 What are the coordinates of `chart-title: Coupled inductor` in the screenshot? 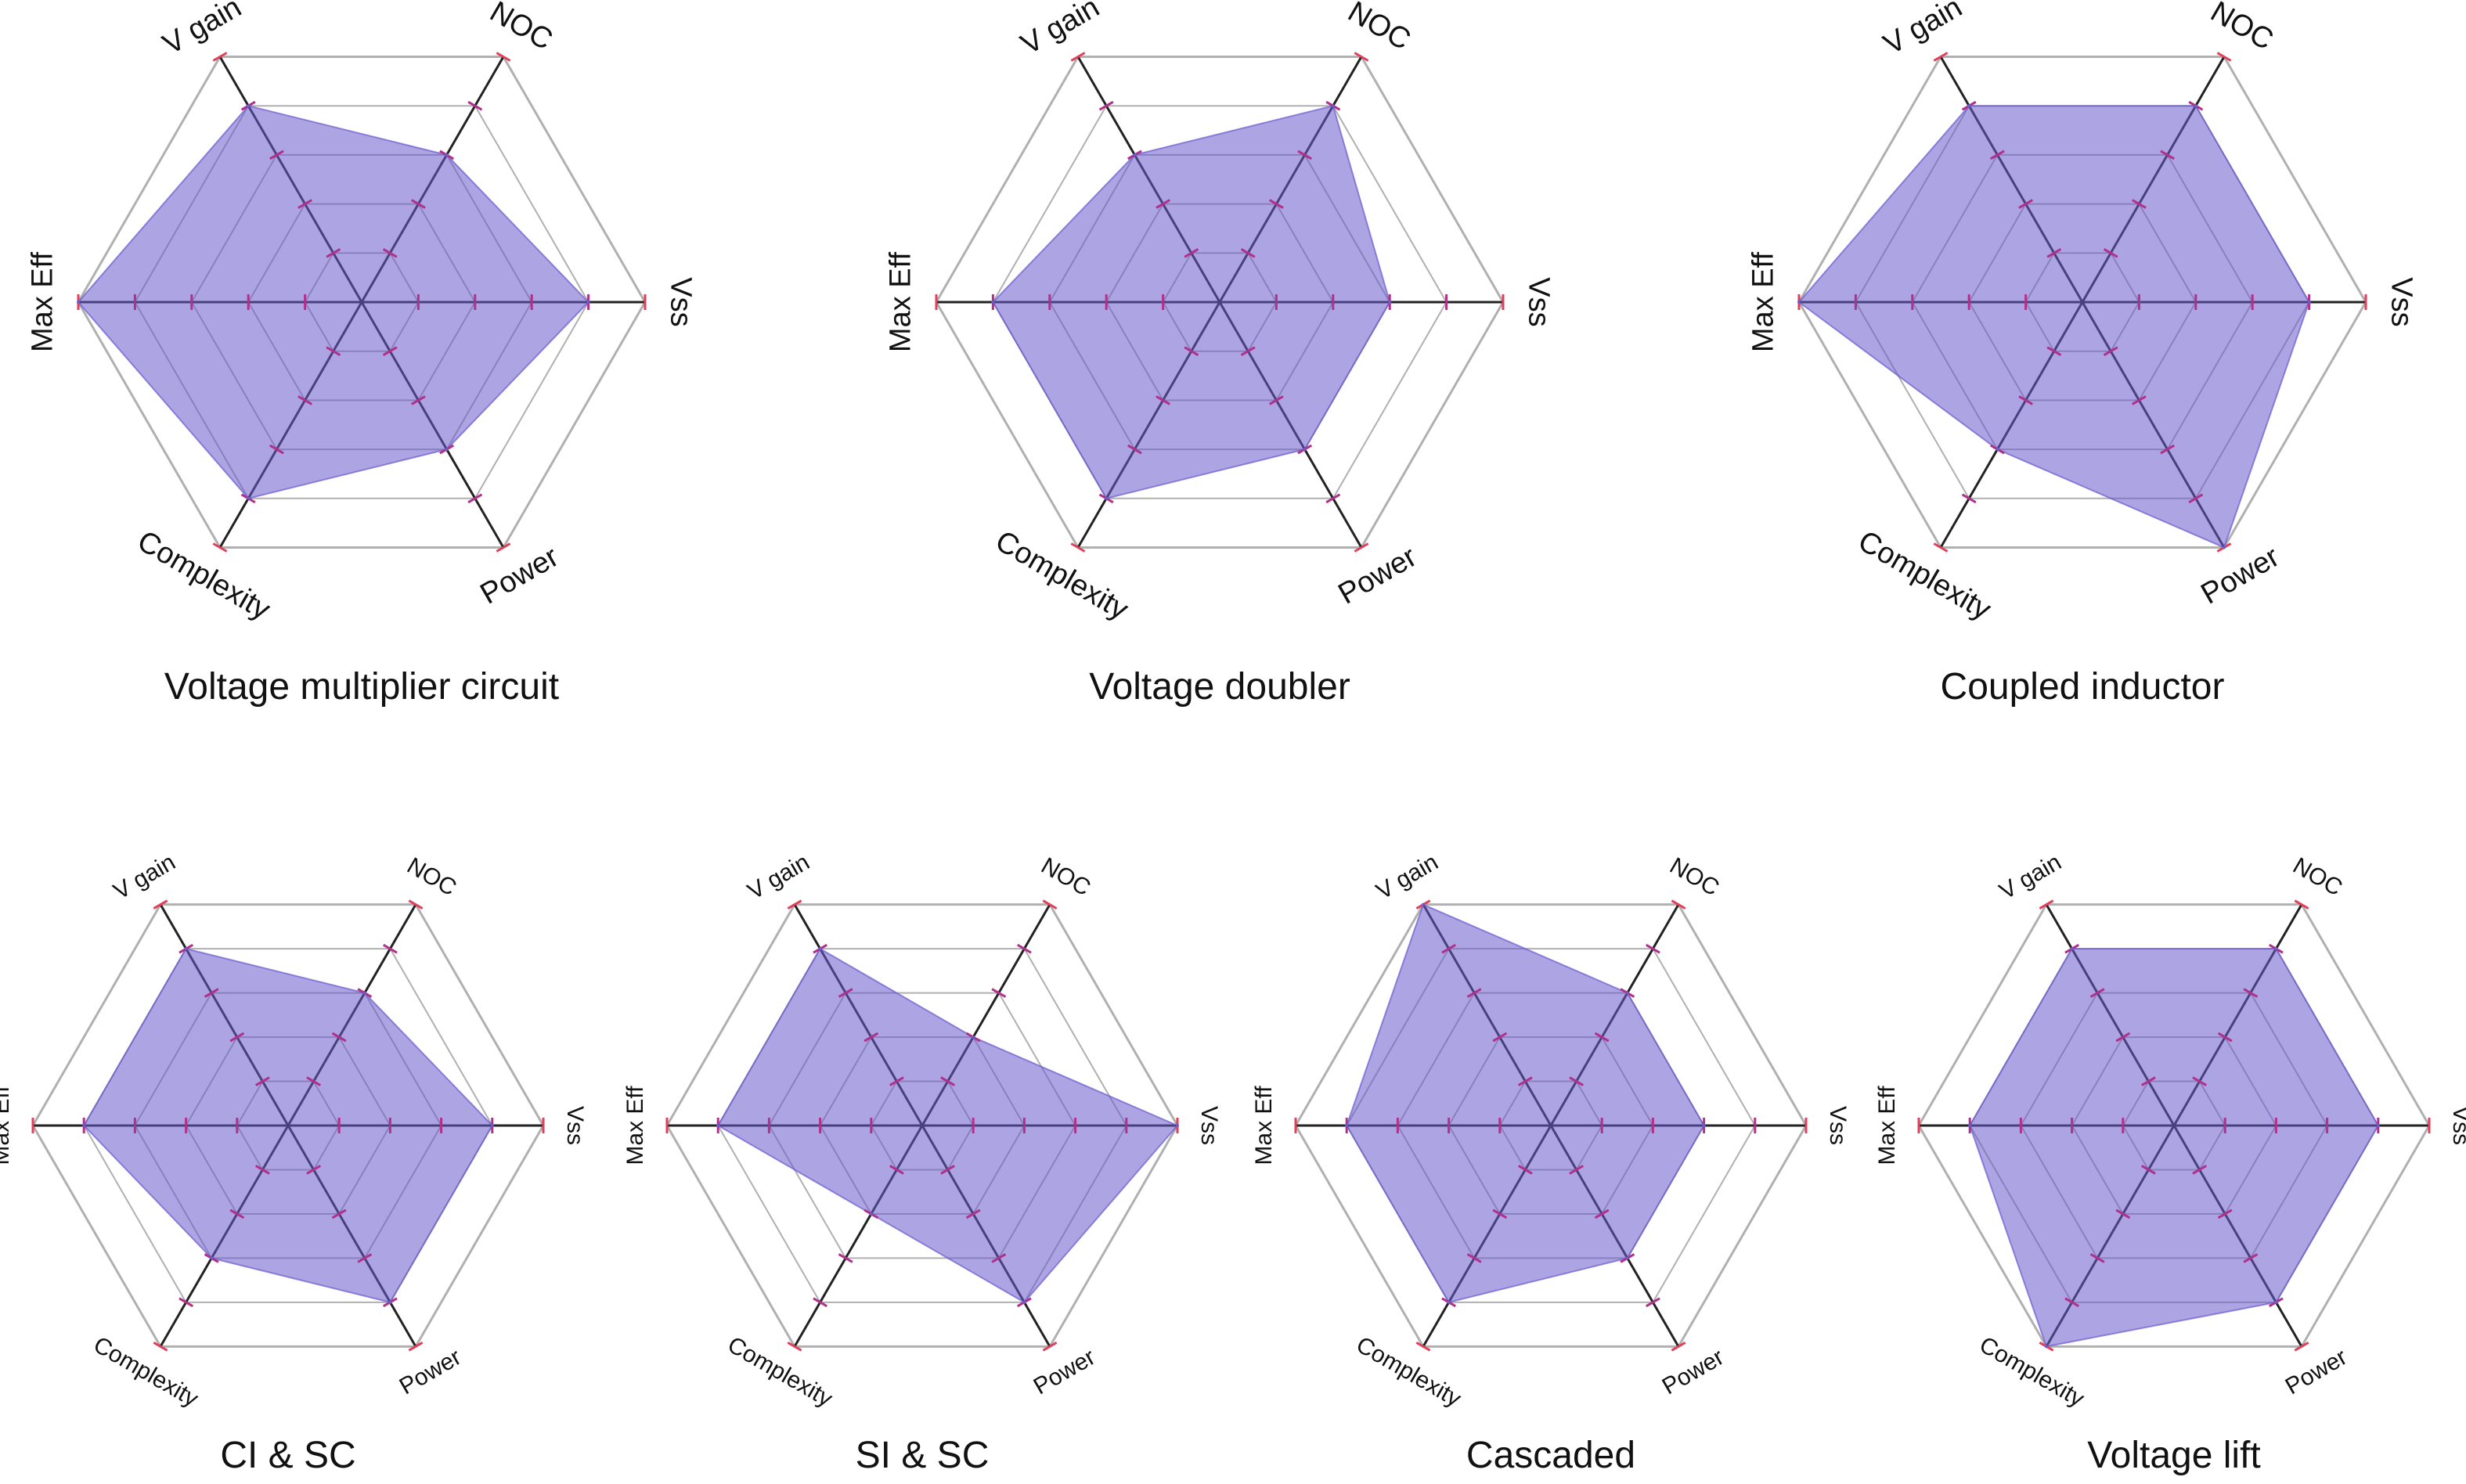 It's located at (2082, 687).